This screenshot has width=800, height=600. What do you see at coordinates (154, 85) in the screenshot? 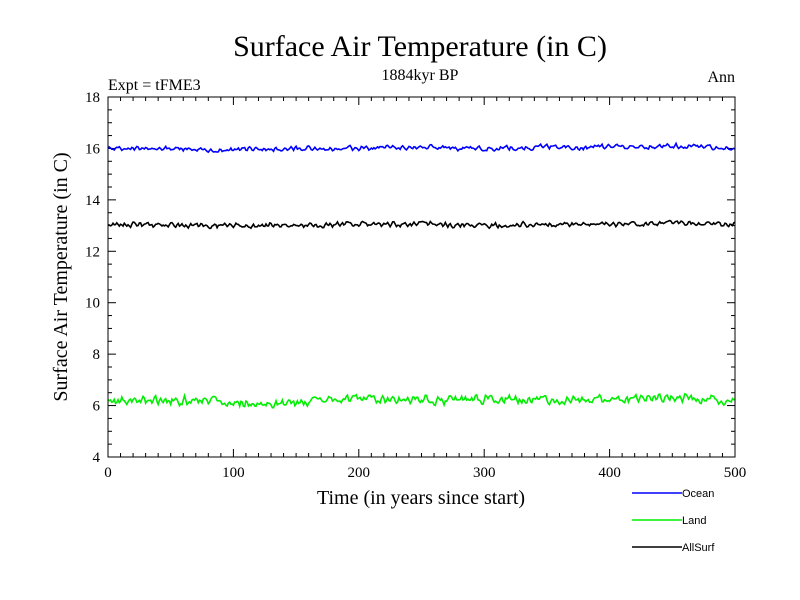
I see `experiment-label: Expt = tFME3` at bounding box center [154, 85].